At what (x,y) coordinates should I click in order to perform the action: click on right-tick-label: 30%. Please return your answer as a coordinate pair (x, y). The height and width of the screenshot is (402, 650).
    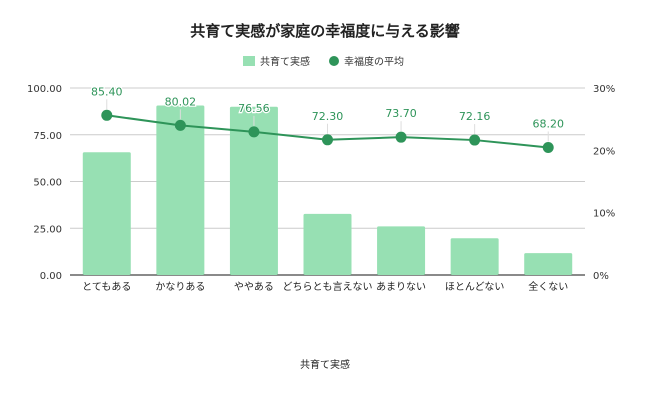
    Looking at the image, I should click on (604, 89).